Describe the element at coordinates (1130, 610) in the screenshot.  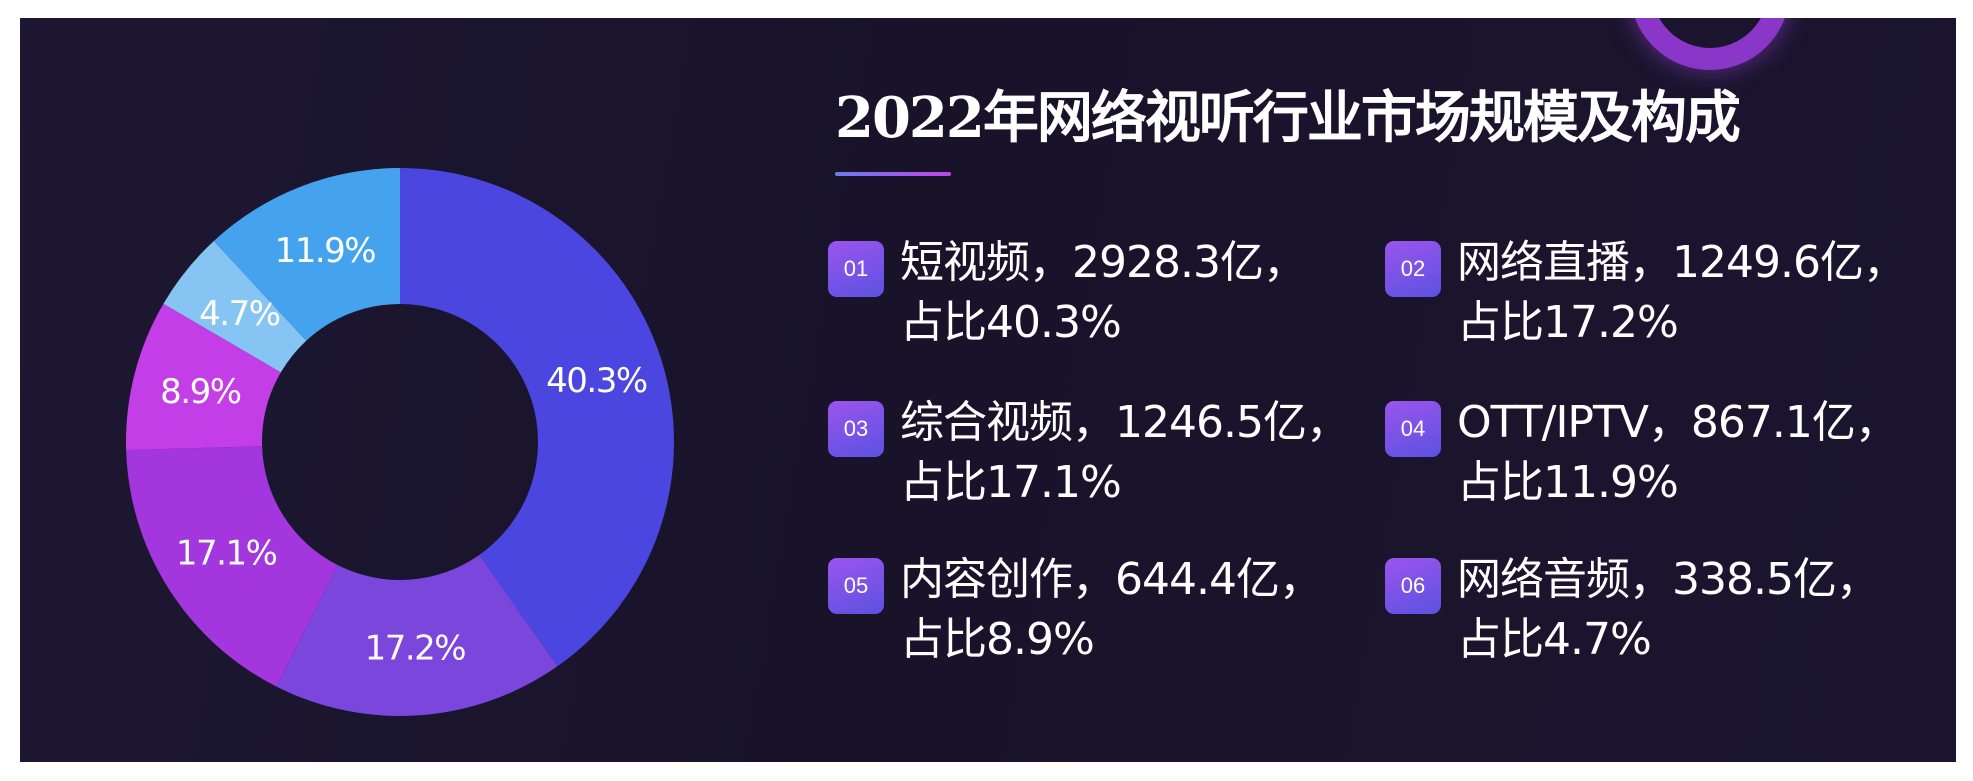
I see `legend-text: 内容创作，644.4亿， 占比8.9%` at that location.